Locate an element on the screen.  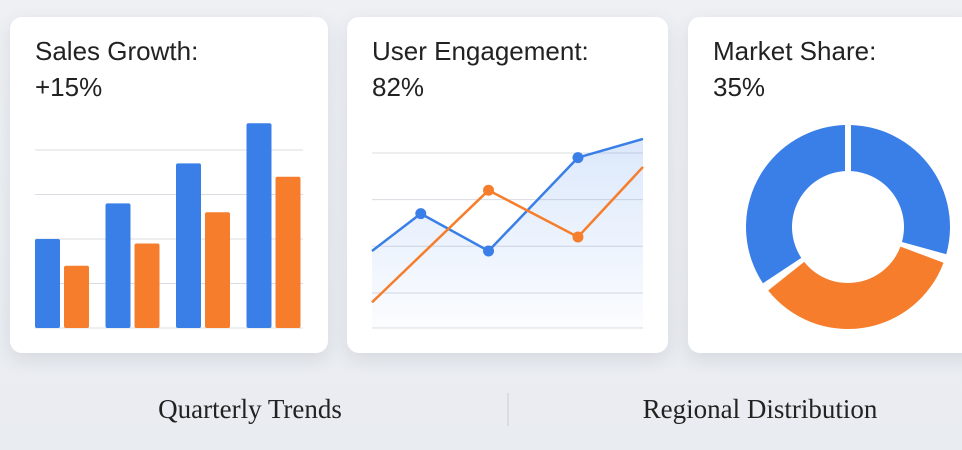
caption: Quarterly Trends is located at coordinates (250, 409).